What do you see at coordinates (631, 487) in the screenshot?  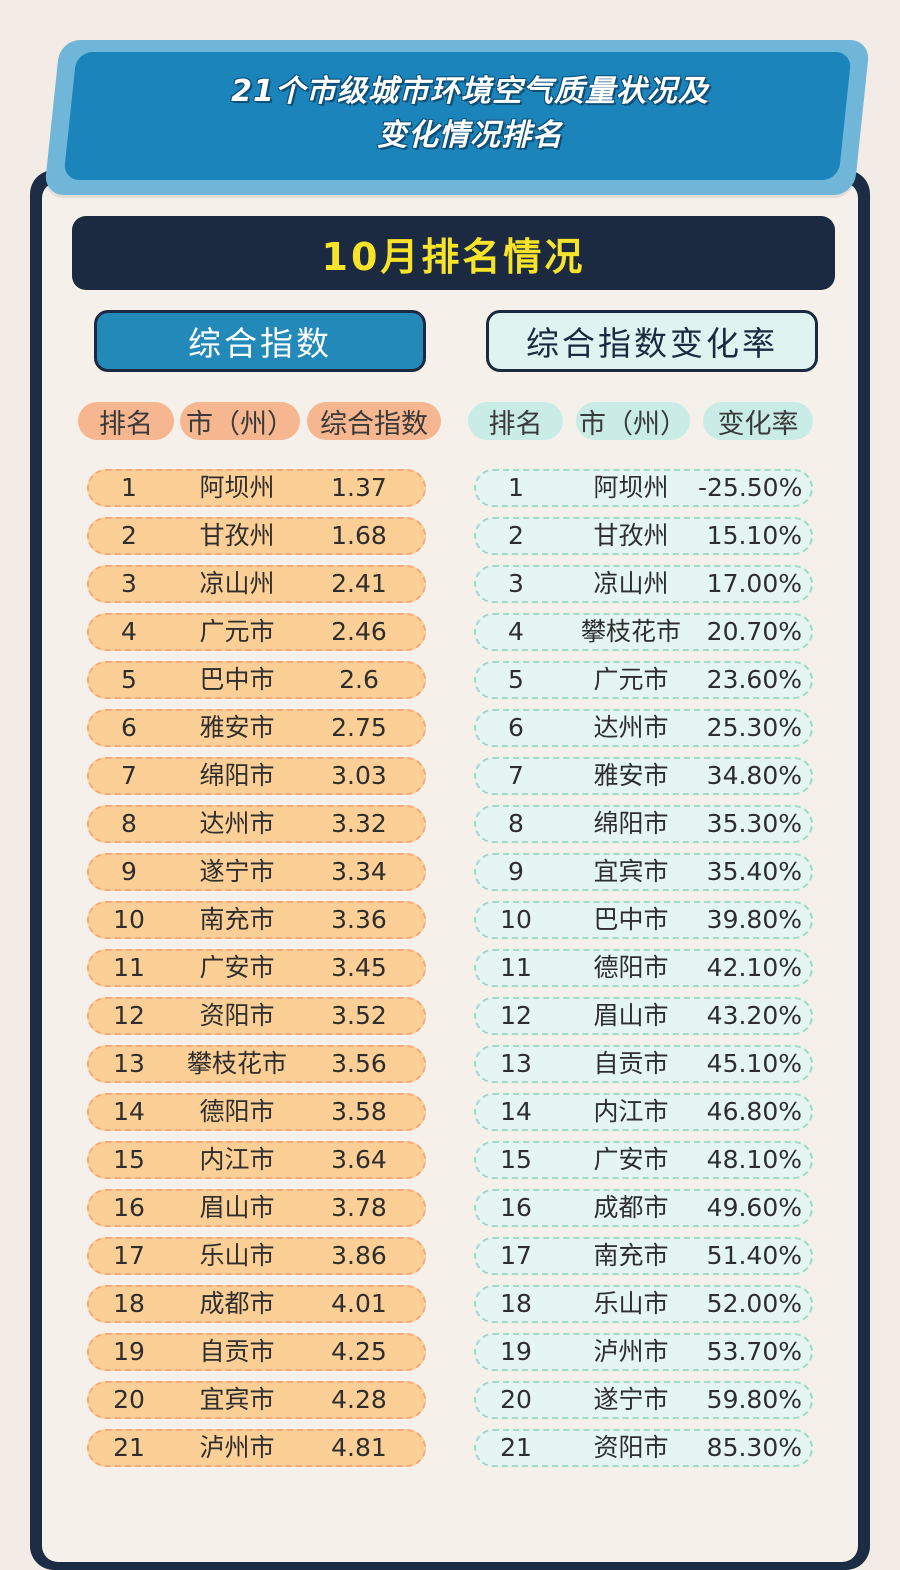 I see `city-cell: 阿坝州` at bounding box center [631, 487].